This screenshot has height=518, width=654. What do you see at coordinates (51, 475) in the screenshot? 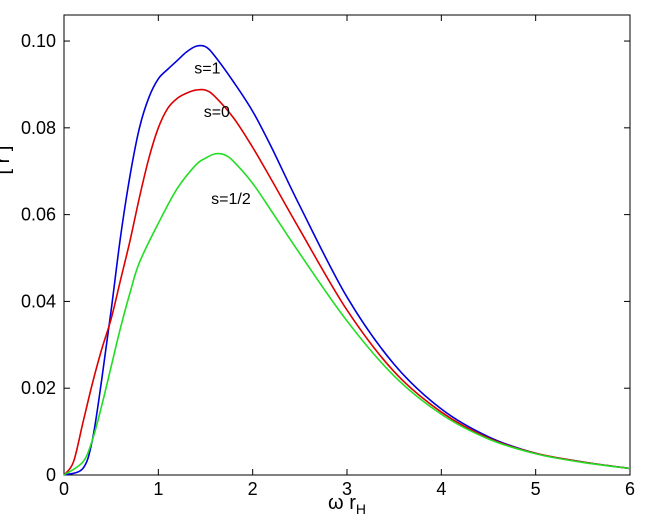
I see `y-tick-label: 0` at bounding box center [51, 475].